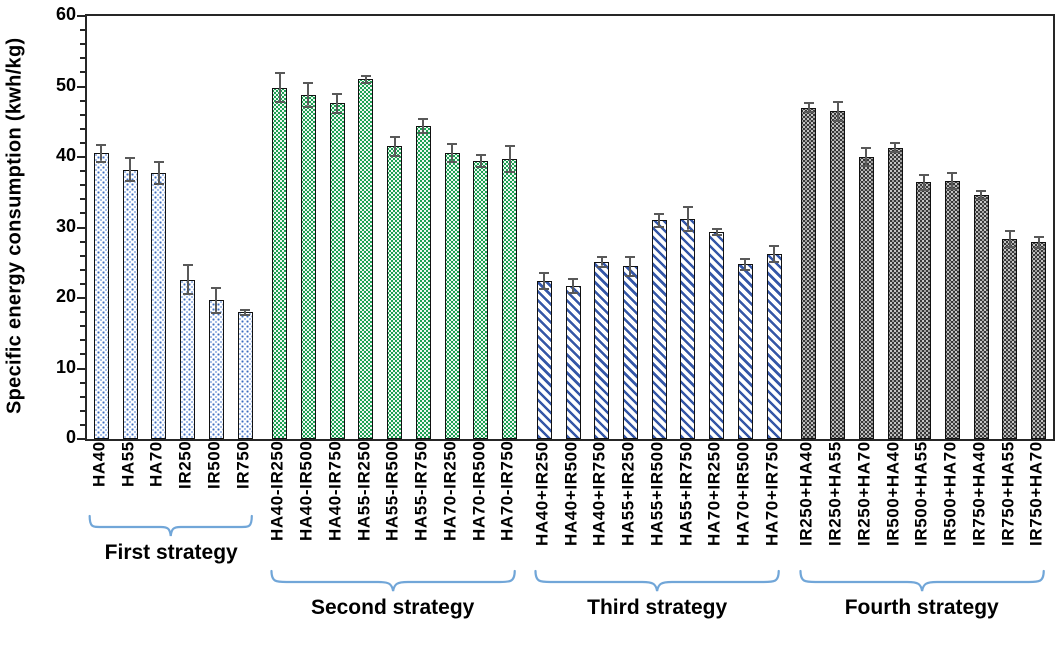 The height and width of the screenshot is (645, 1063). What do you see at coordinates (128, 464) in the screenshot?
I see `x-axis-label: HA55` at bounding box center [128, 464].